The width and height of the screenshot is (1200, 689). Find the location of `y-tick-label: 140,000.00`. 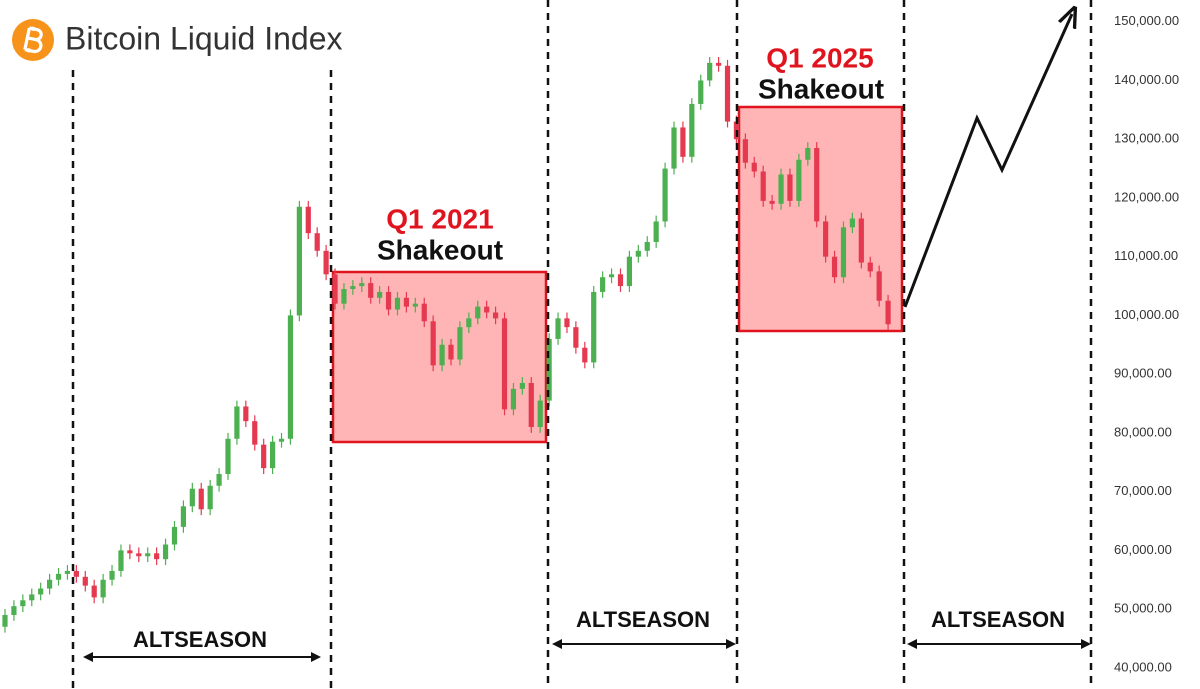

y-tick-label: 140,000.00 is located at coordinates (1146, 79).